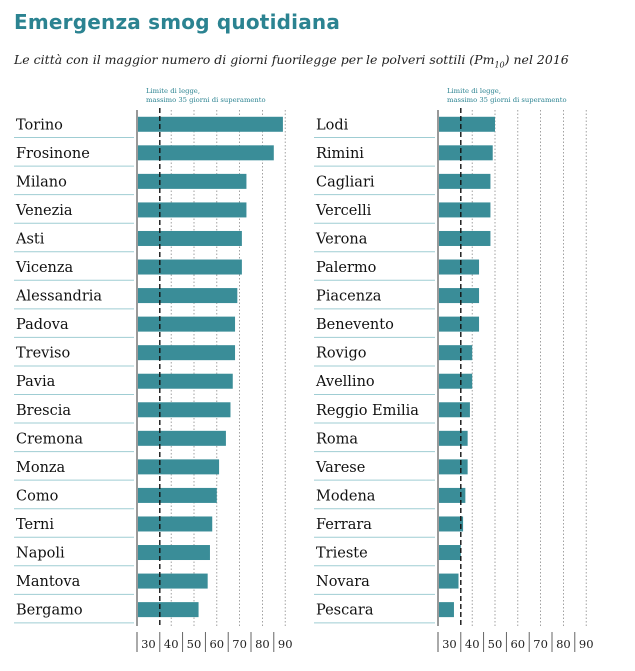 The image size is (635, 671). Describe the element at coordinates (355, 325) in the screenshot. I see `category-label: Benevento` at that location.